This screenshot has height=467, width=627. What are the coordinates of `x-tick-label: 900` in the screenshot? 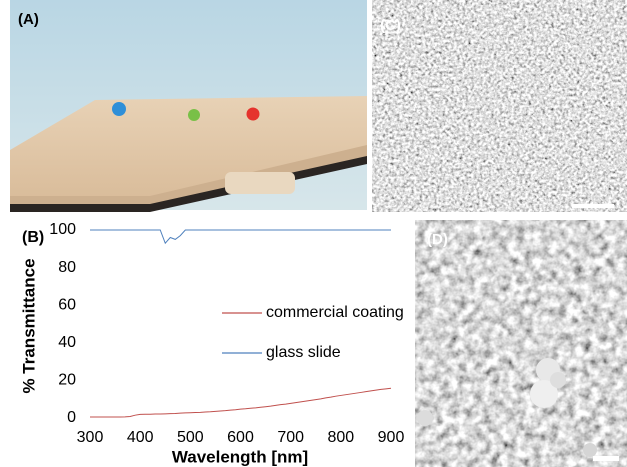 It's located at (391, 437).